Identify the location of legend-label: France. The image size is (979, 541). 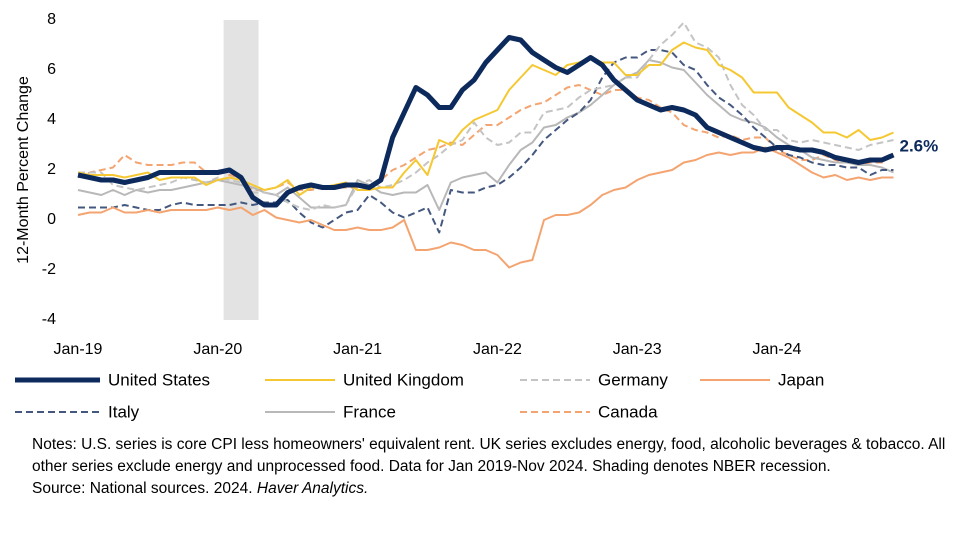
(369, 411).